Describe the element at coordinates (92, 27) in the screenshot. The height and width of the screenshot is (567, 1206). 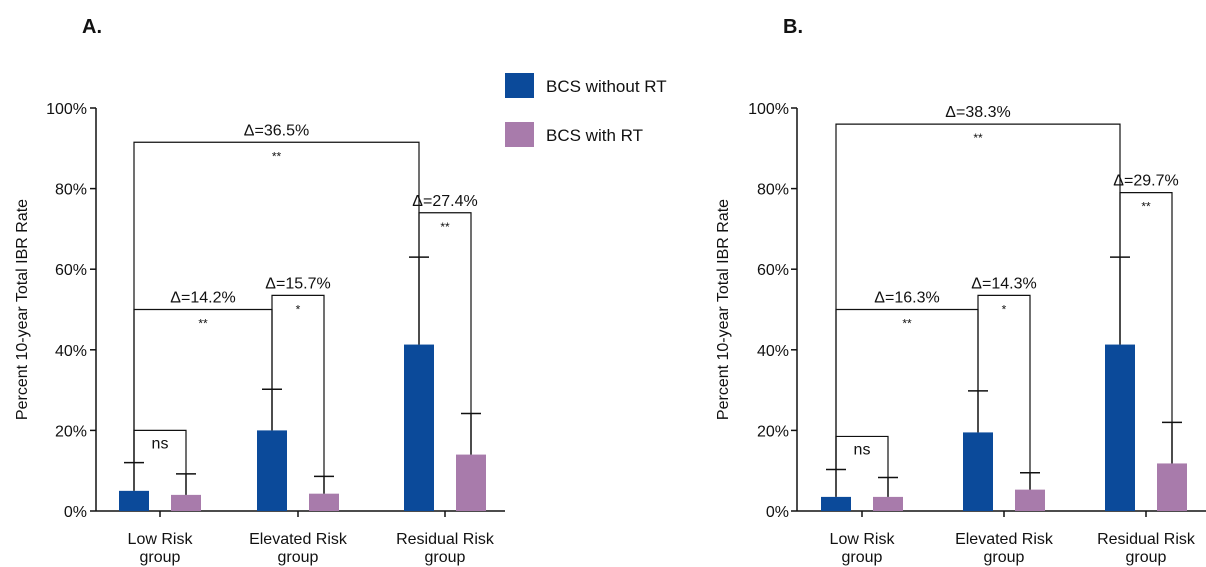
I see `panel-label: A.` at that location.